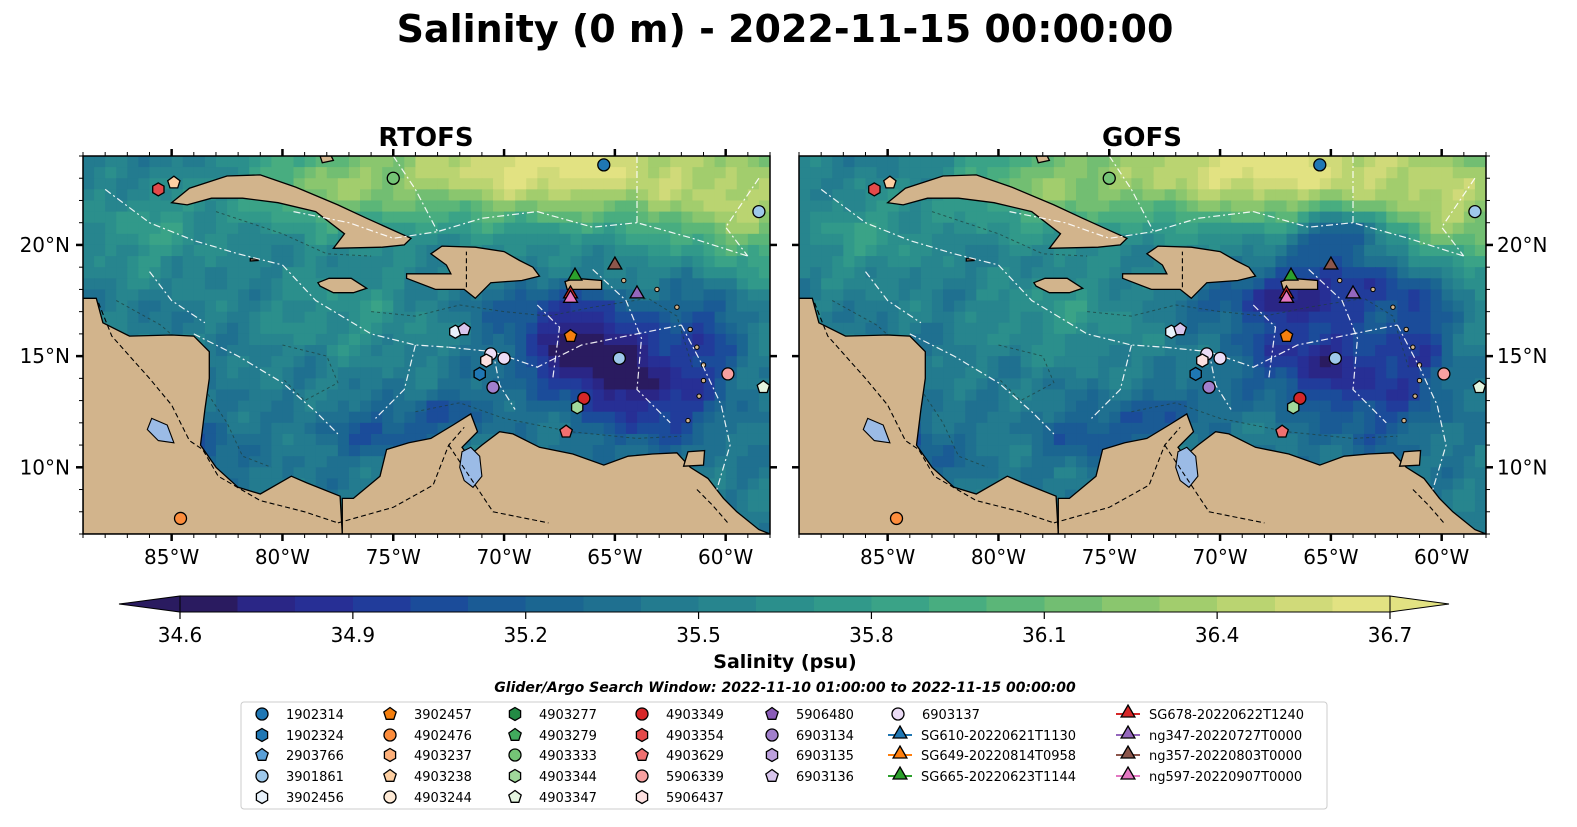 This screenshot has width=1577, height=827. What do you see at coordinates (315, 777) in the screenshot?
I see `legend-label: 3901861` at bounding box center [315, 777].